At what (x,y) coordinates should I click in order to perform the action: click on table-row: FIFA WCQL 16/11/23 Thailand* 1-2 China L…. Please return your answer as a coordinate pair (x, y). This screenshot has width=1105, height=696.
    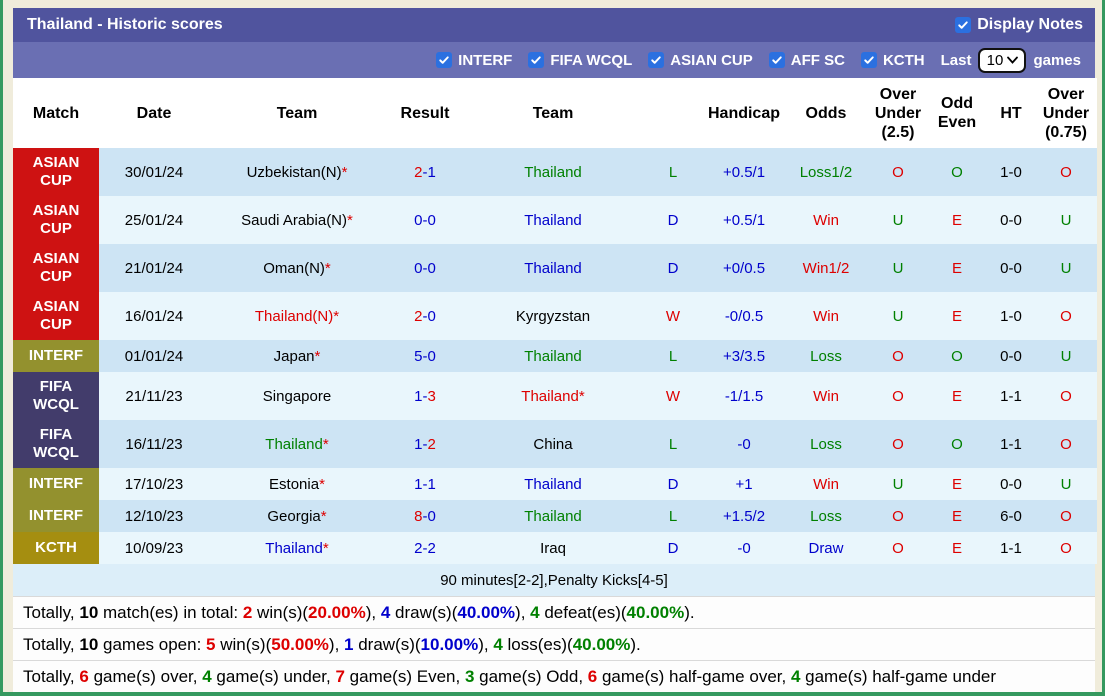
    Looking at the image, I should click on (555, 444).